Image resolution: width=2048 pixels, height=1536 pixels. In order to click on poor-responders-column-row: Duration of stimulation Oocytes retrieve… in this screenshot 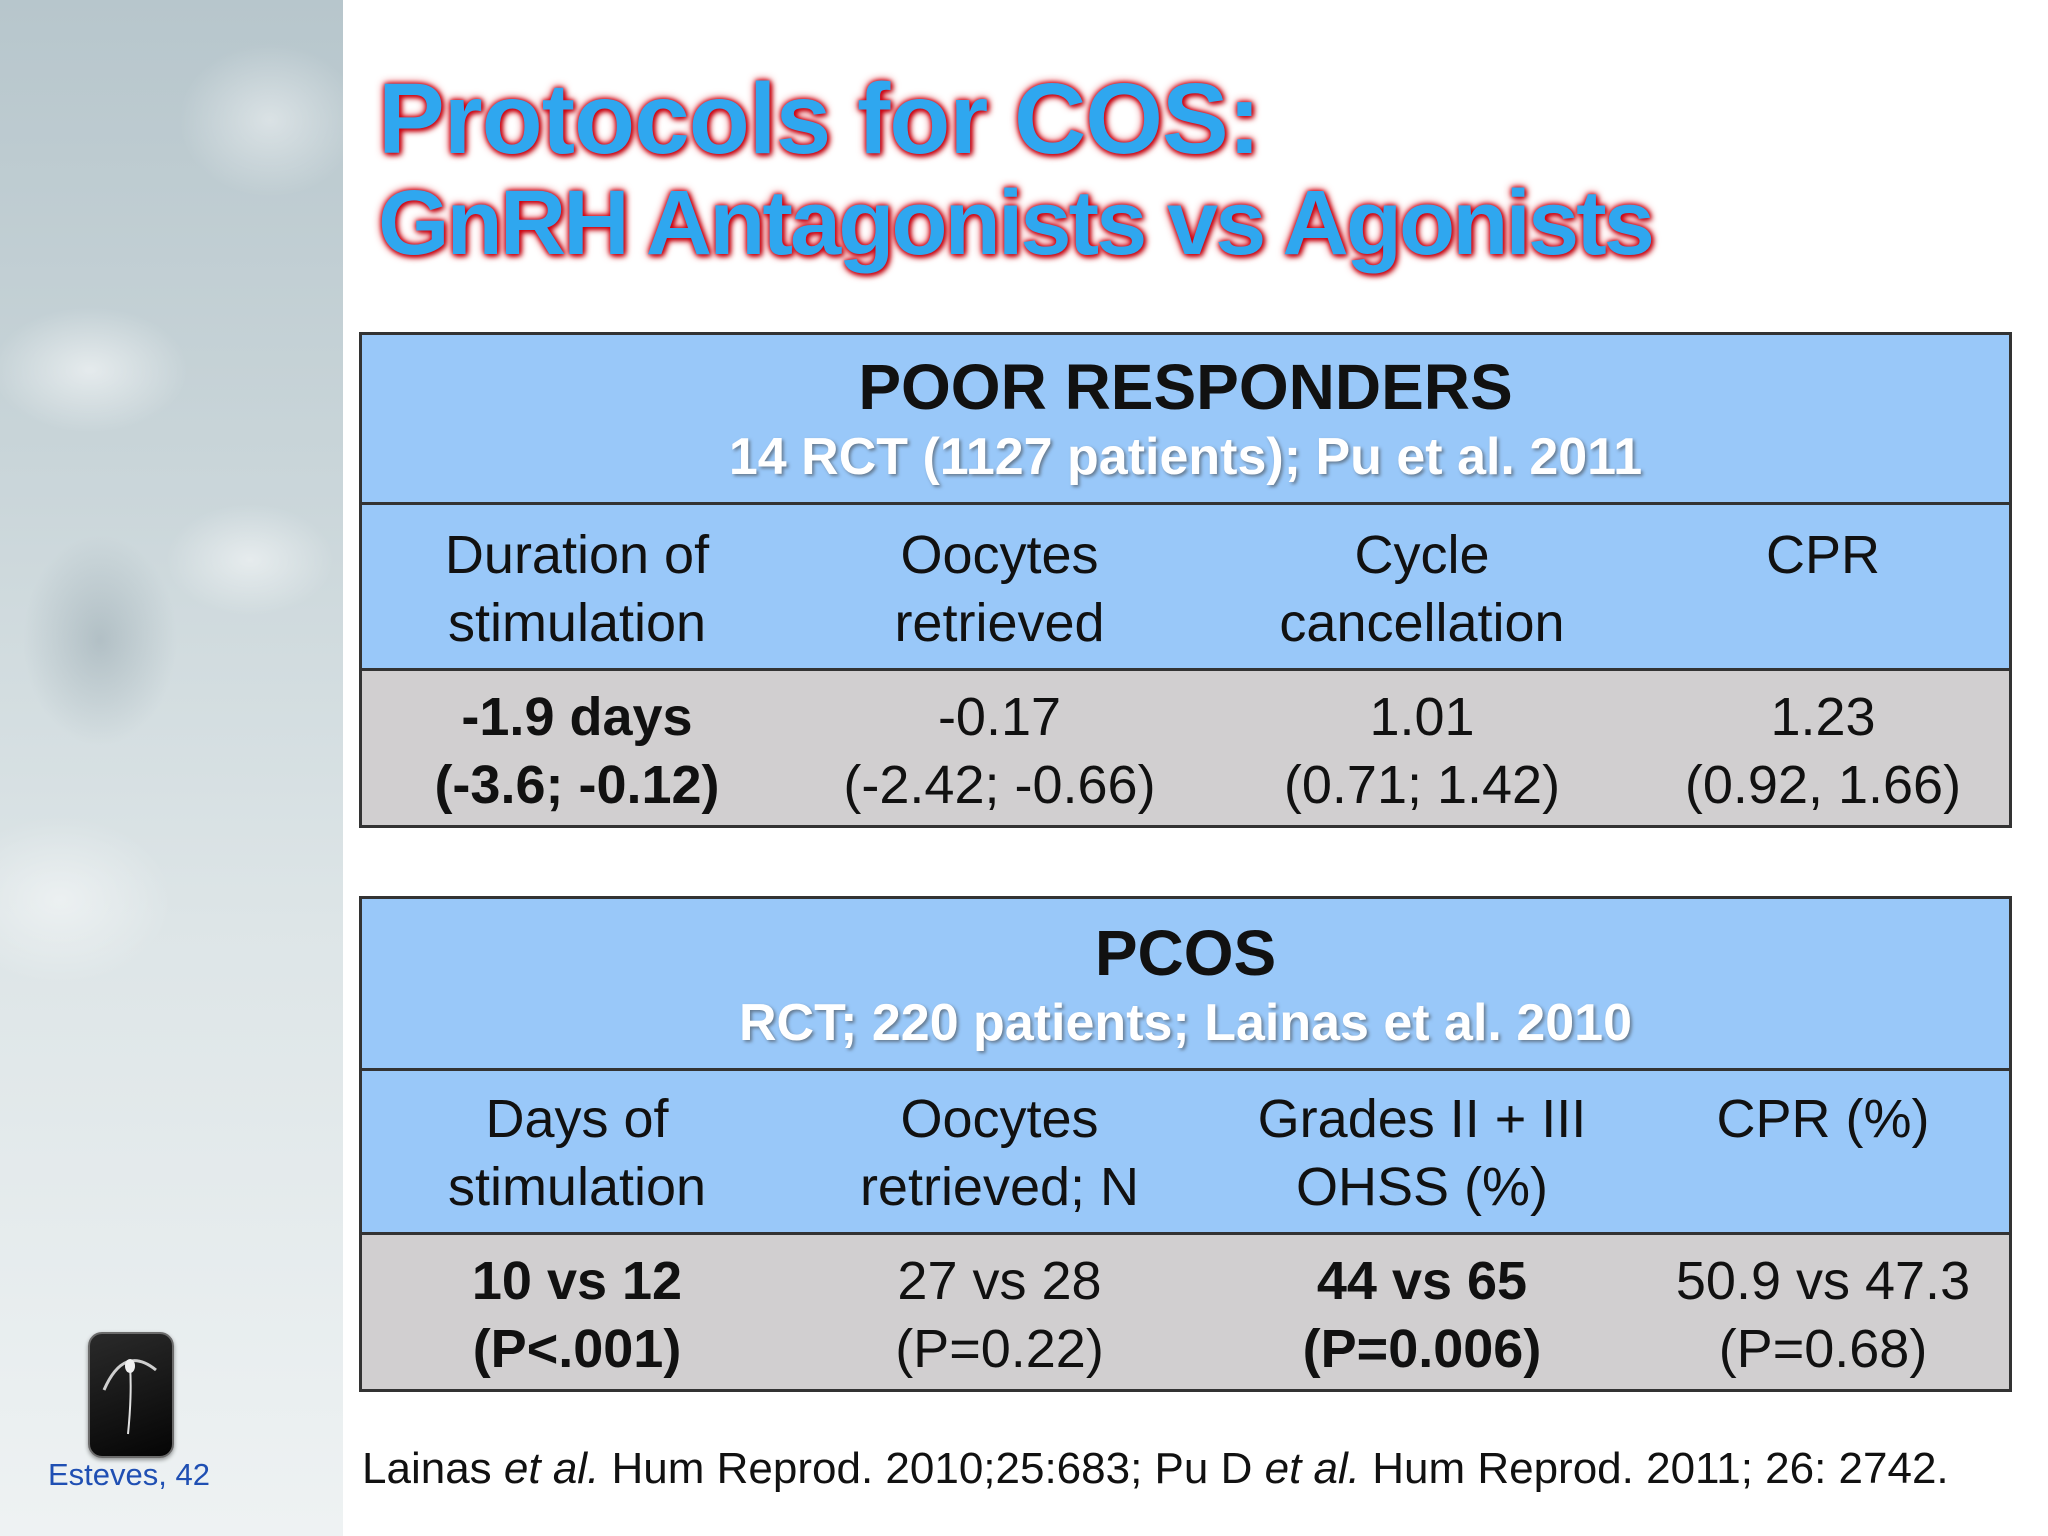, I will do `click(1185, 588)`.